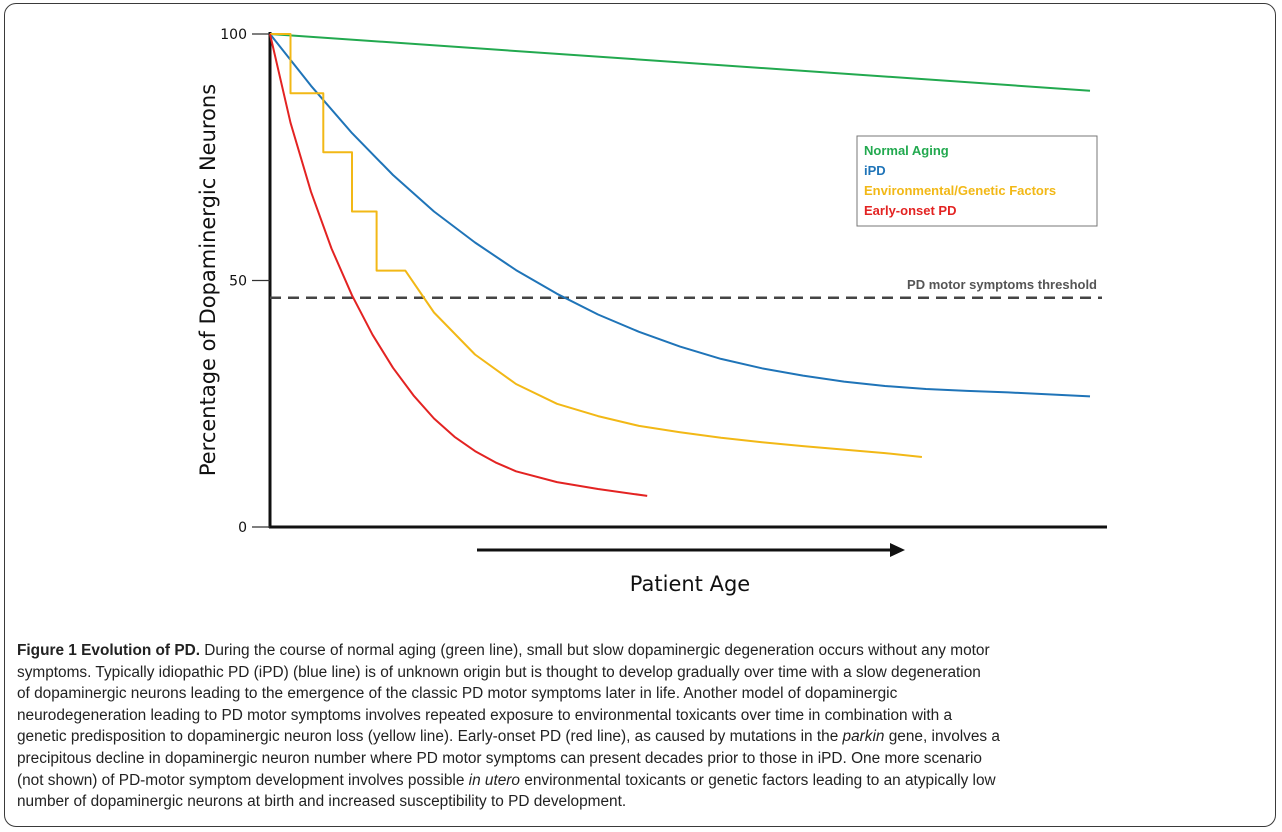 The width and height of the screenshot is (1282, 832). What do you see at coordinates (942, 737) in the screenshot?
I see `caption-line-5b: gene, involves a` at bounding box center [942, 737].